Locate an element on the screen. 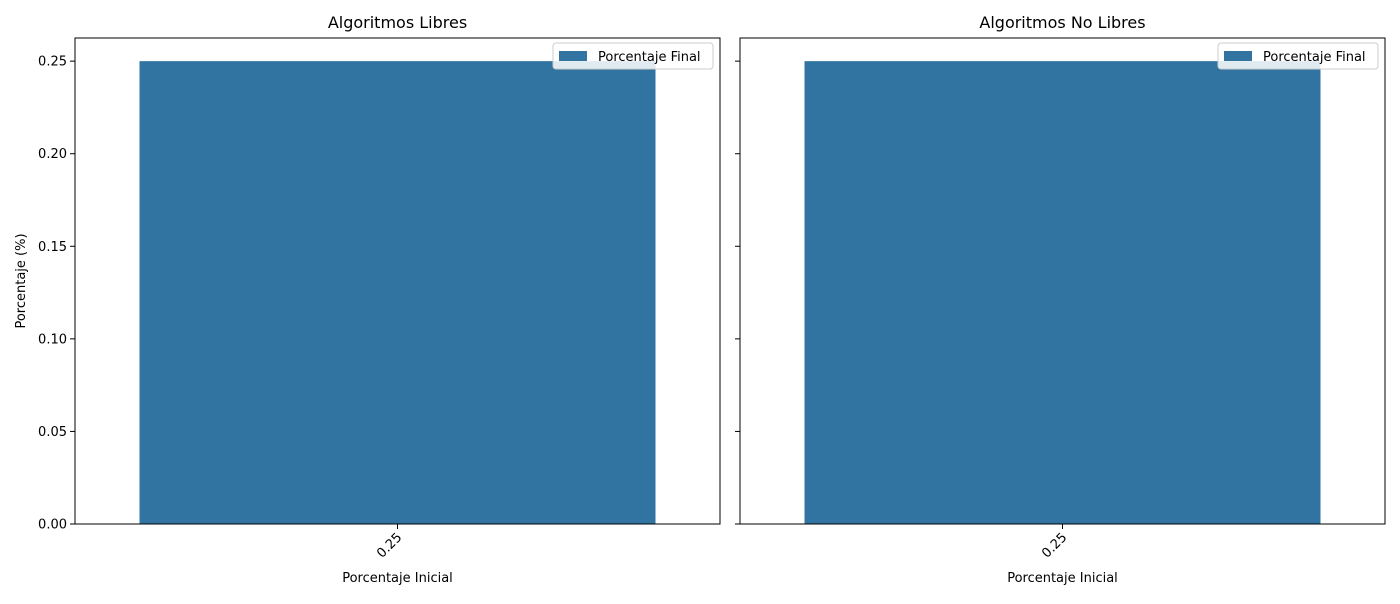 The image size is (1400, 604). panel-2-title: Algoritmos No Libres is located at coordinates (1062, 22).